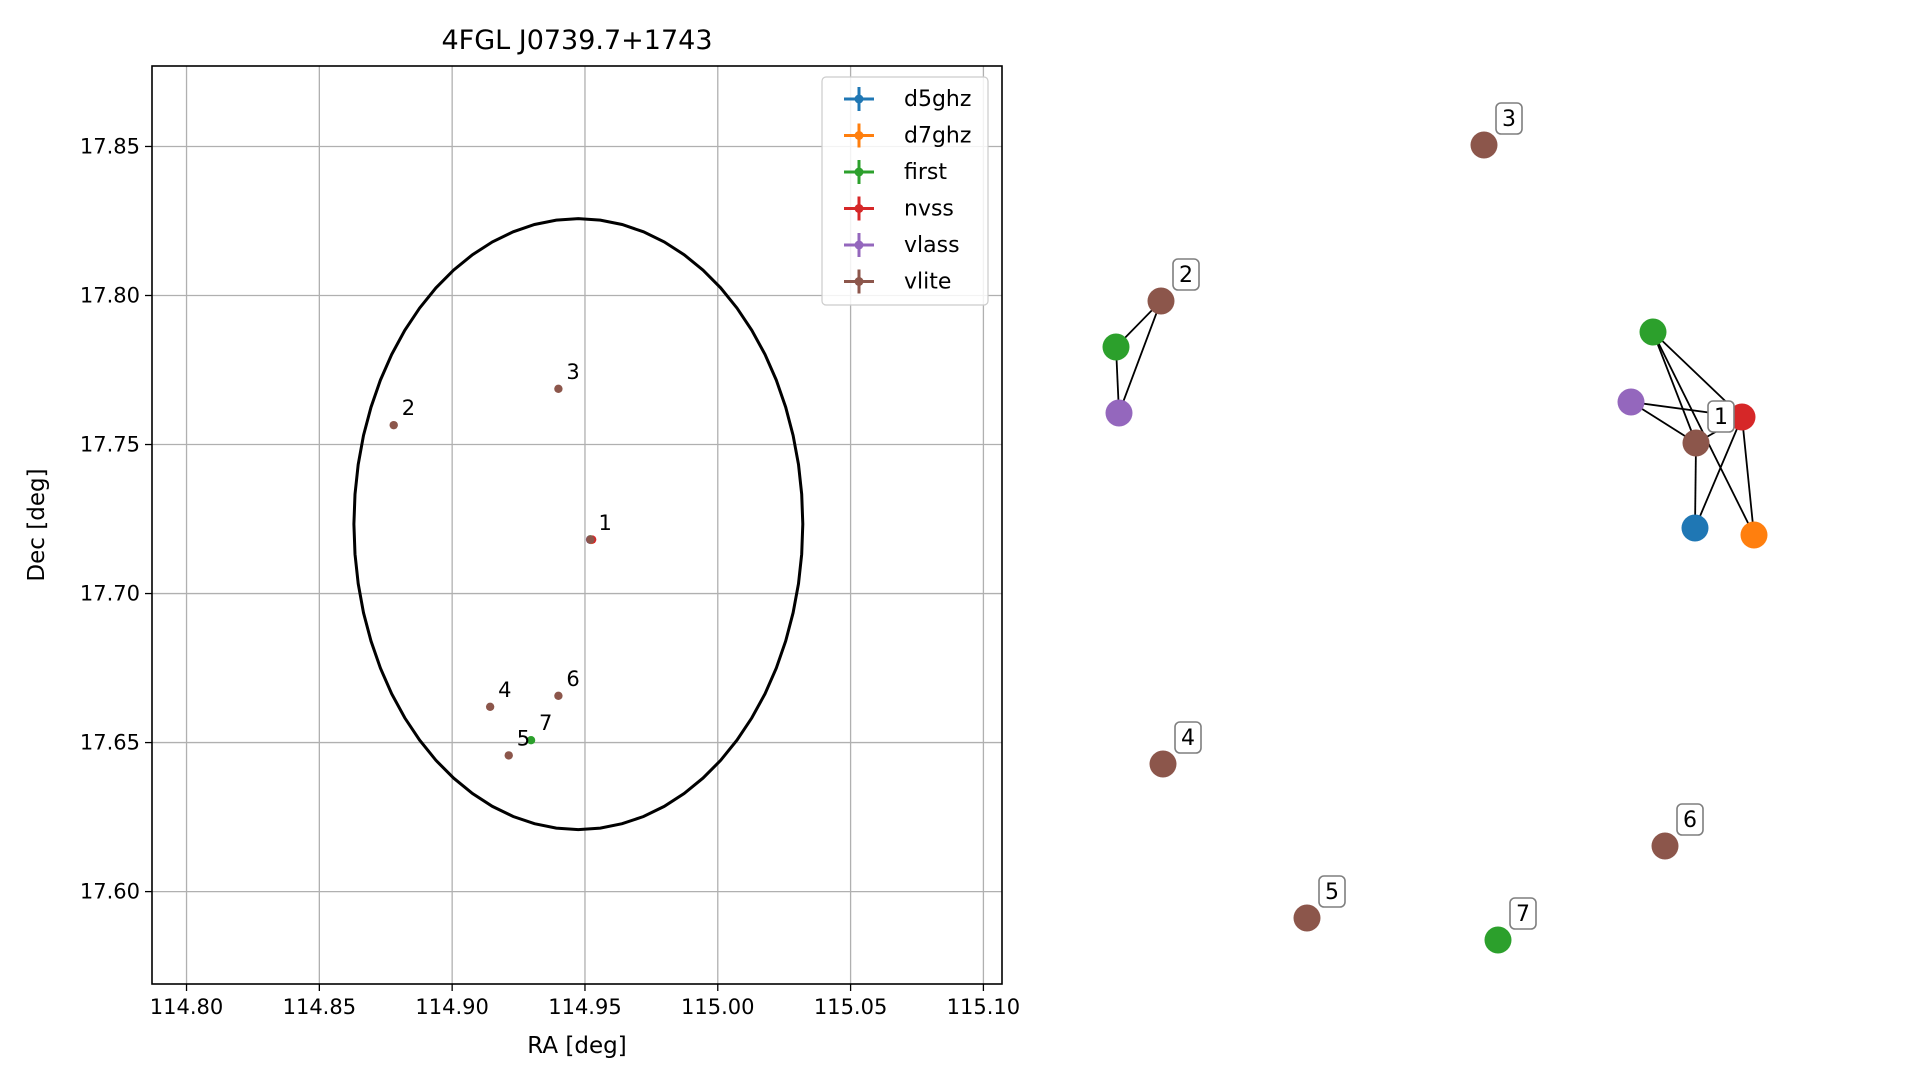 This screenshot has width=1919, height=1080. Describe the element at coordinates (493, 572) in the screenshot. I see `data-points` at that location.